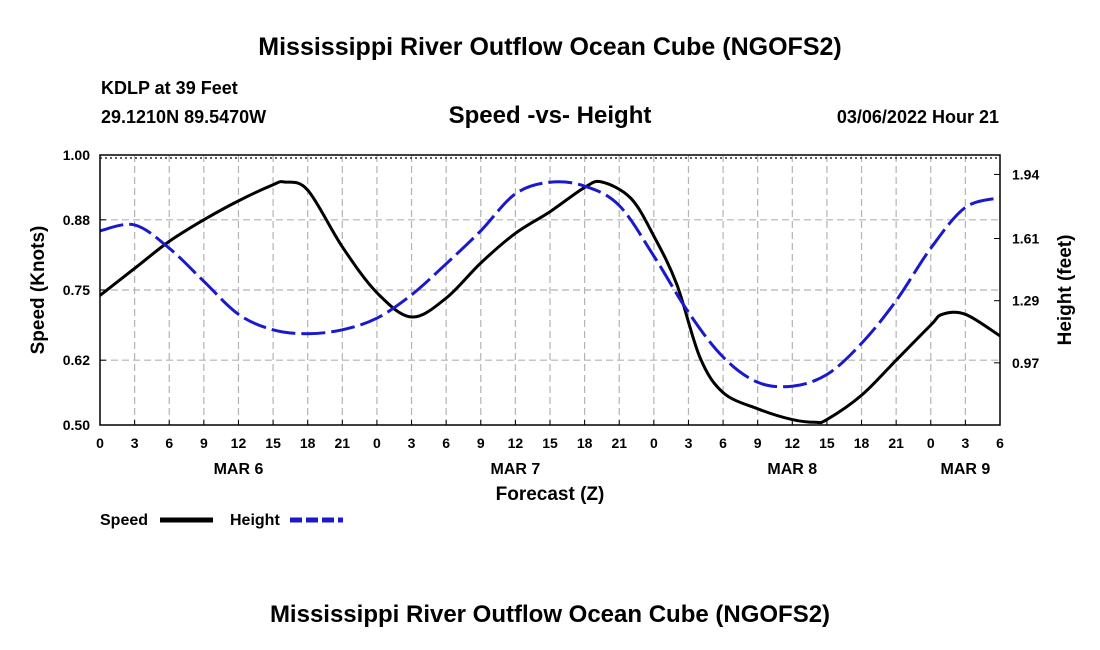 This screenshot has height=650, width=1100. Describe the element at coordinates (76, 360) in the screenshot. I see `y-tick-label: 0.62` at that location.